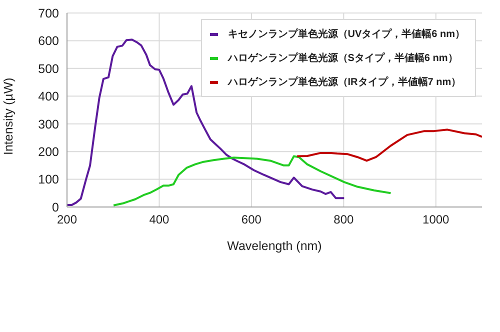 Image resolution: width=500 pixels, height=332 pixels. I want to click on x-tick-label: 200, so click(67, 219).